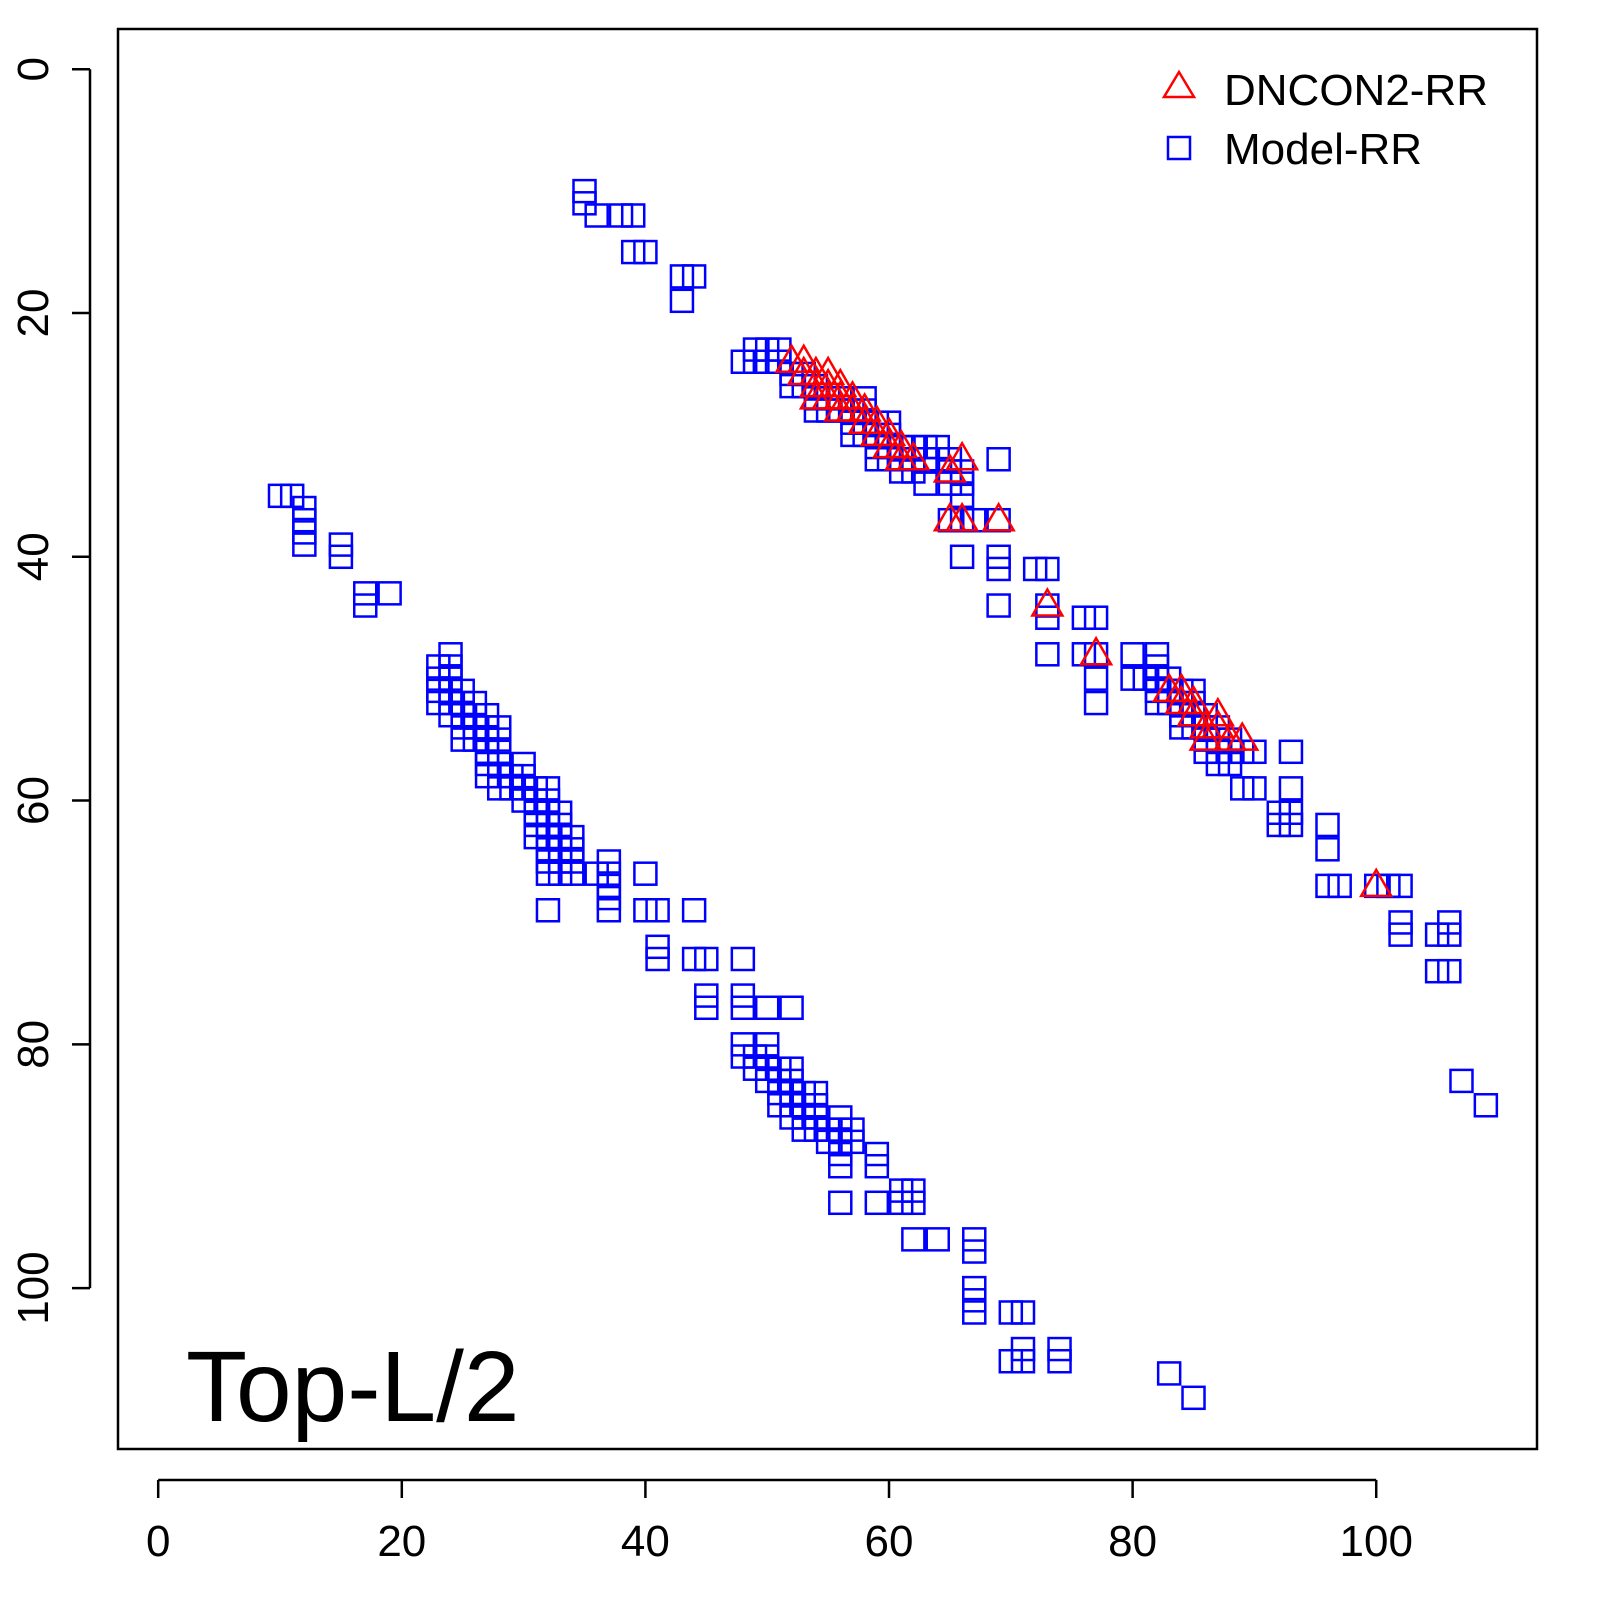 This screenshot has width=1600, height=1600. What do you see at coordinates (1324, 120) in the screenshot?
I see `legend: DNCON2-RR Model-RR` at bounding box center [1324, 120].